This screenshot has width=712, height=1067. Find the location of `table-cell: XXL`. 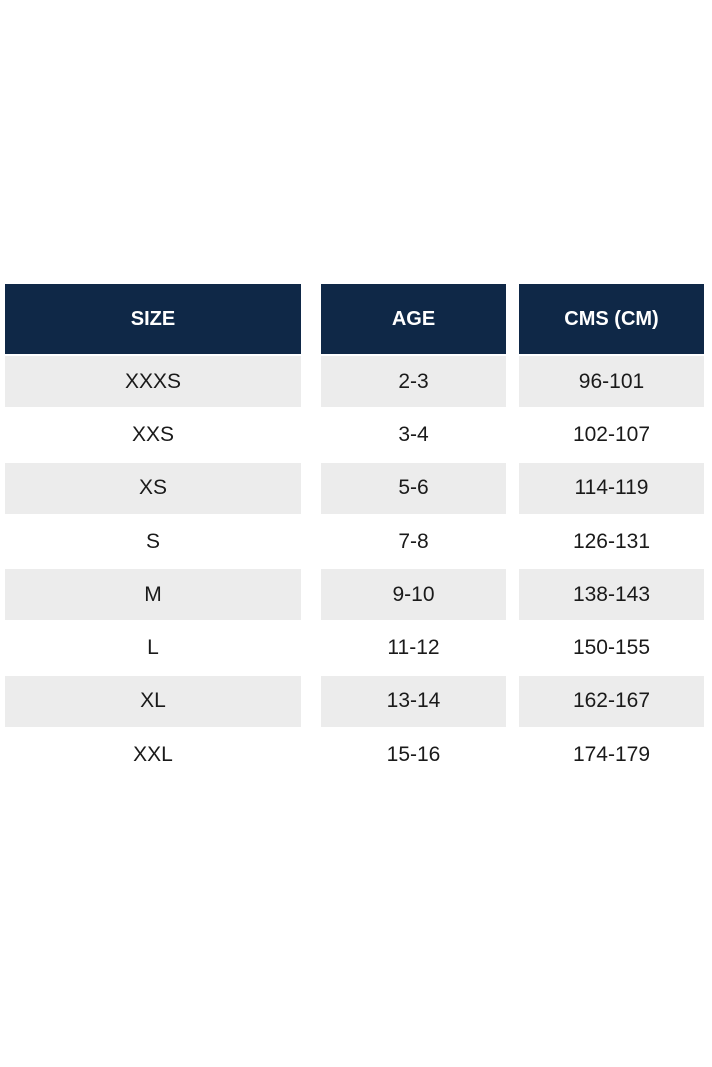

table-cell: XXL is located at coordinates (153, 754).